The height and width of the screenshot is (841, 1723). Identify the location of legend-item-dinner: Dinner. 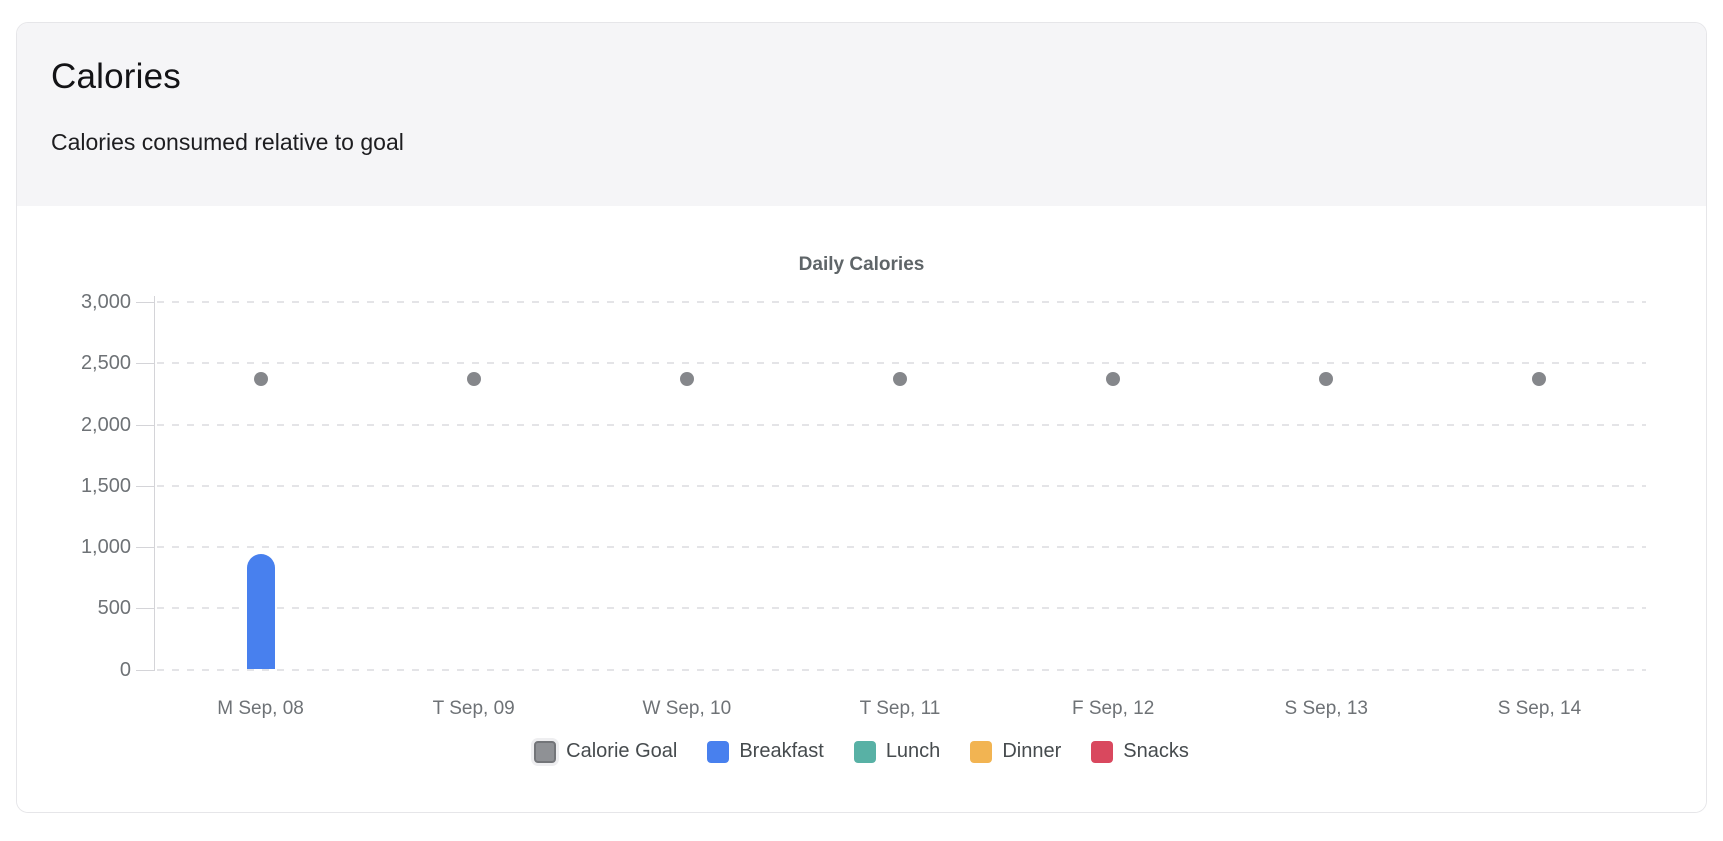
(1015, 751).